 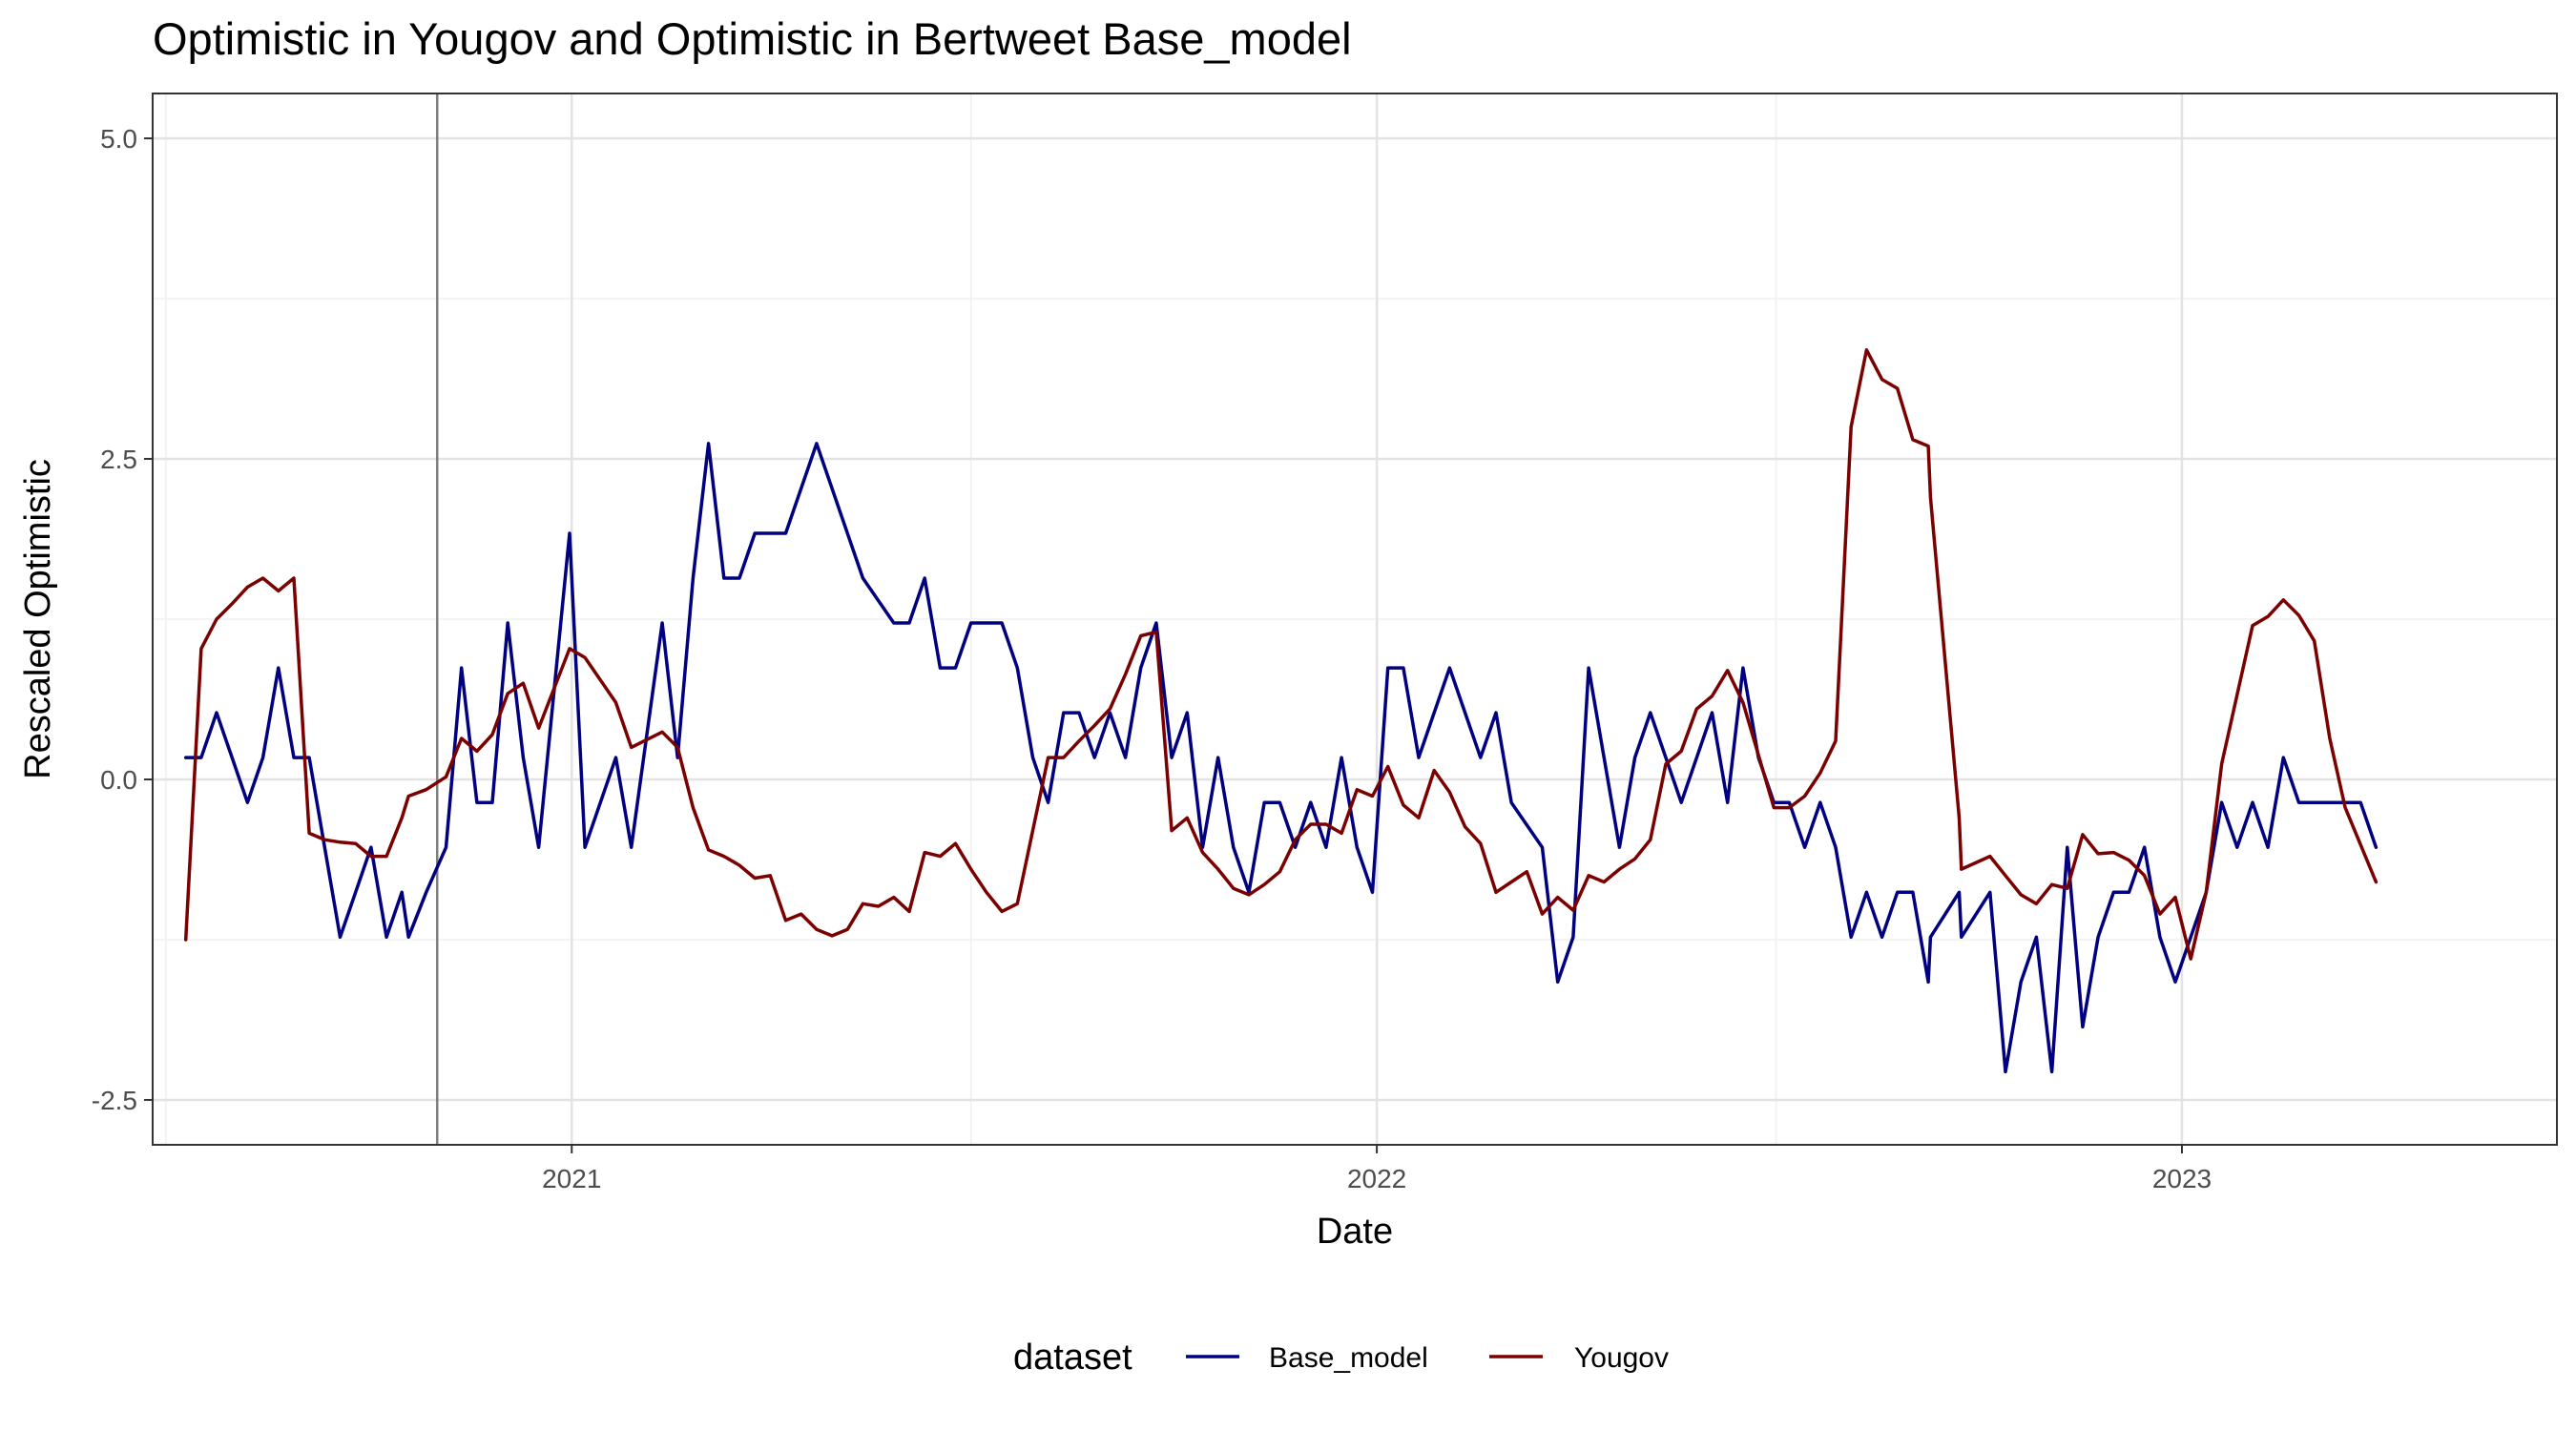 I want to click on legend: dataset Base_model Yougov, so click(x=1341, y=1358).